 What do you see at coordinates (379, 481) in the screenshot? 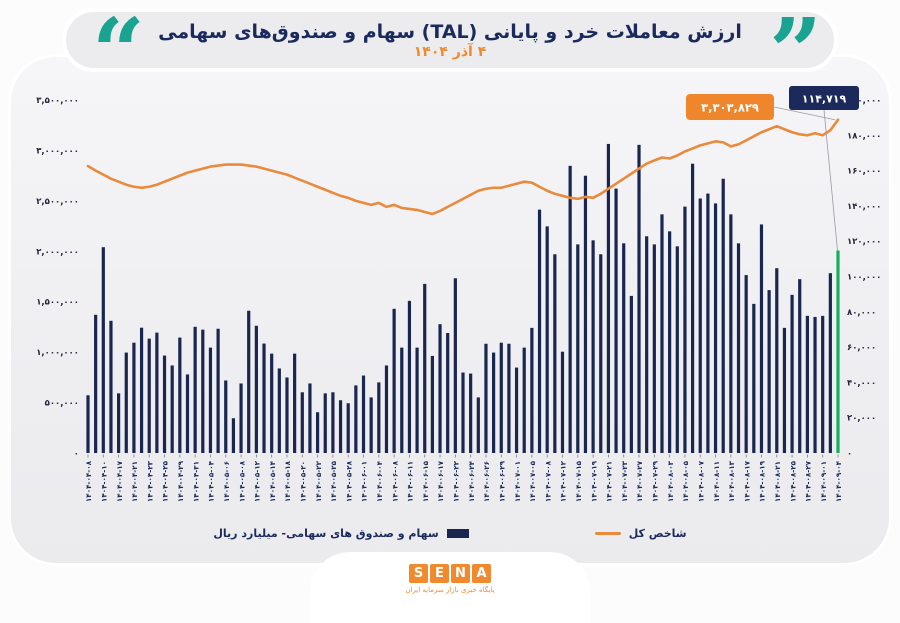
I see `svg-text: ۱۴۰۴-۰۶-۰۴` at bounding box center [379, 481].